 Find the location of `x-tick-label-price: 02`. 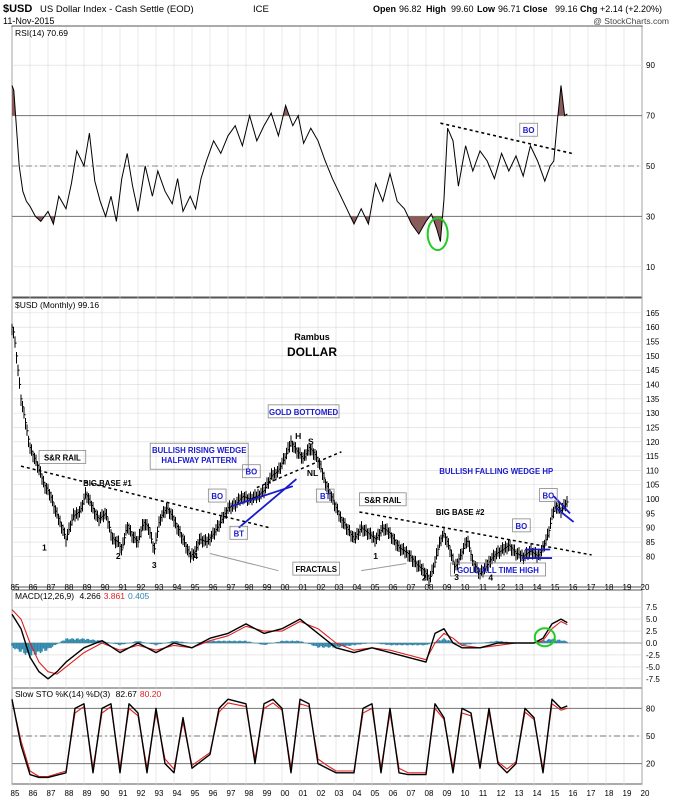

x-tick-label-price: 02 is located at coordinates (321, 587).